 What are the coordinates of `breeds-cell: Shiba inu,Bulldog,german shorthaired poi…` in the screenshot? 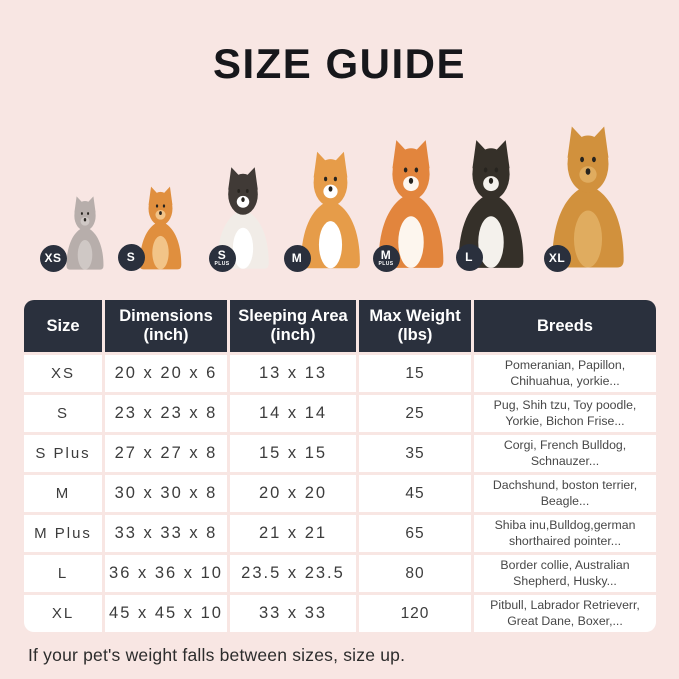 It's located at (565, 533).